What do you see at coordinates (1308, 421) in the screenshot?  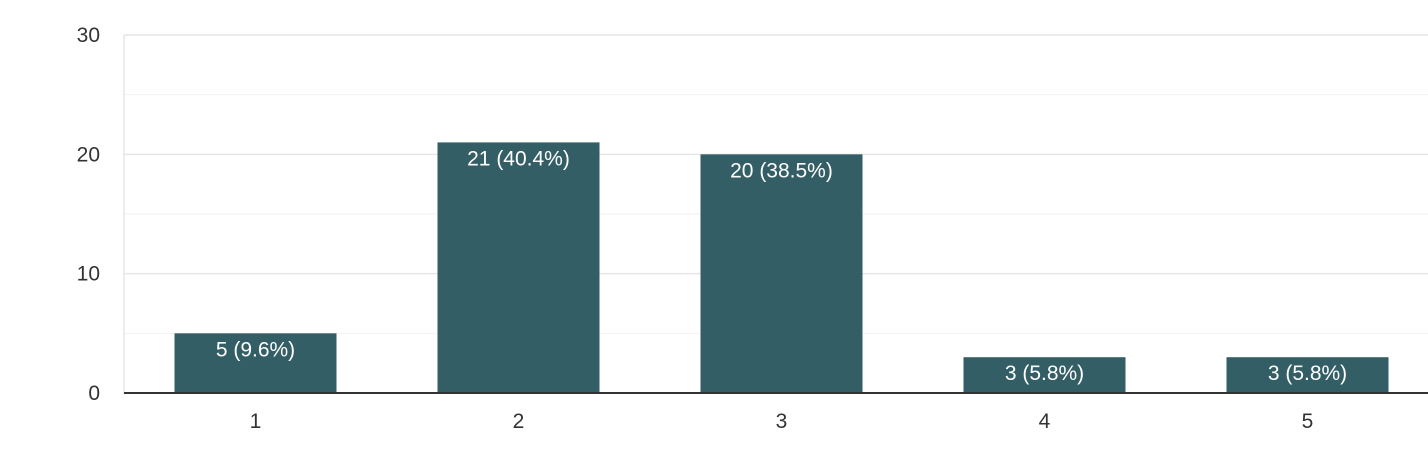 I see `x-tick-label: 5` at bounding box center [1308, 421].